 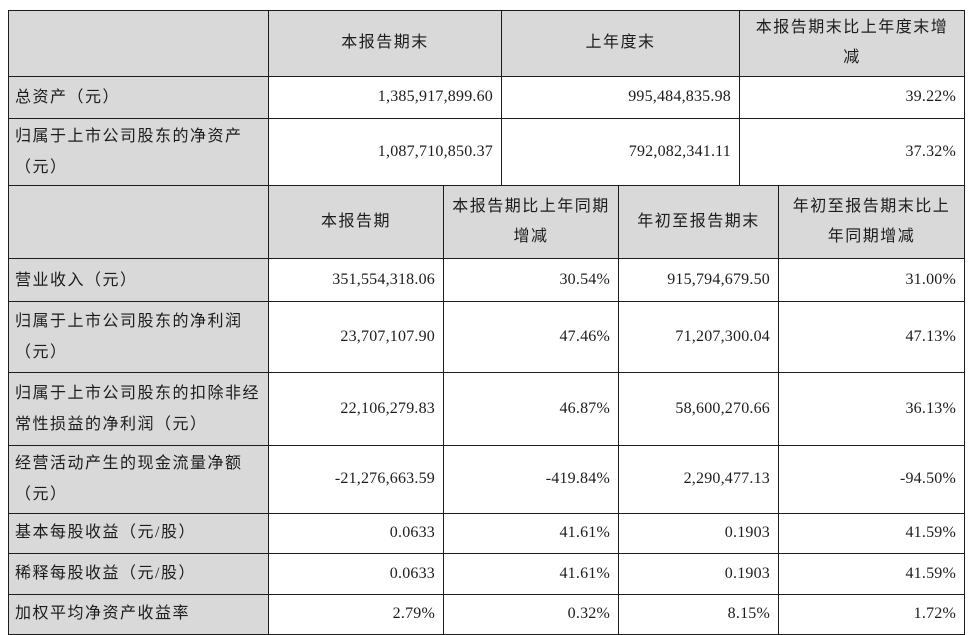 What do you see at coordinates (531, 280) in the screenshot?
I see `cell-value: 30.54%` at bounding box center [531, 280].